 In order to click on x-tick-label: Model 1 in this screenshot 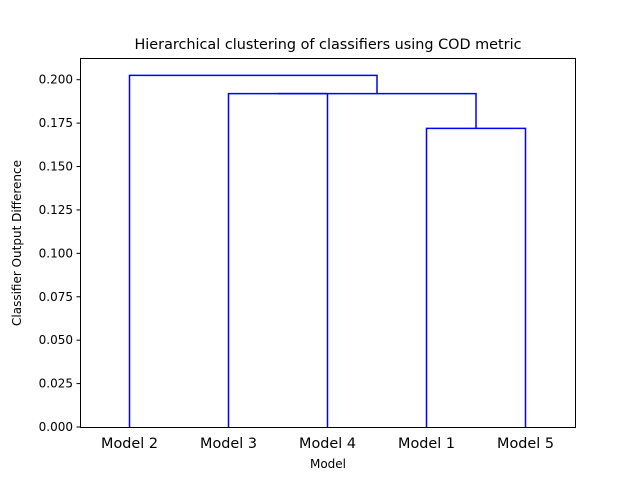, I will do `click(426, 444)`.